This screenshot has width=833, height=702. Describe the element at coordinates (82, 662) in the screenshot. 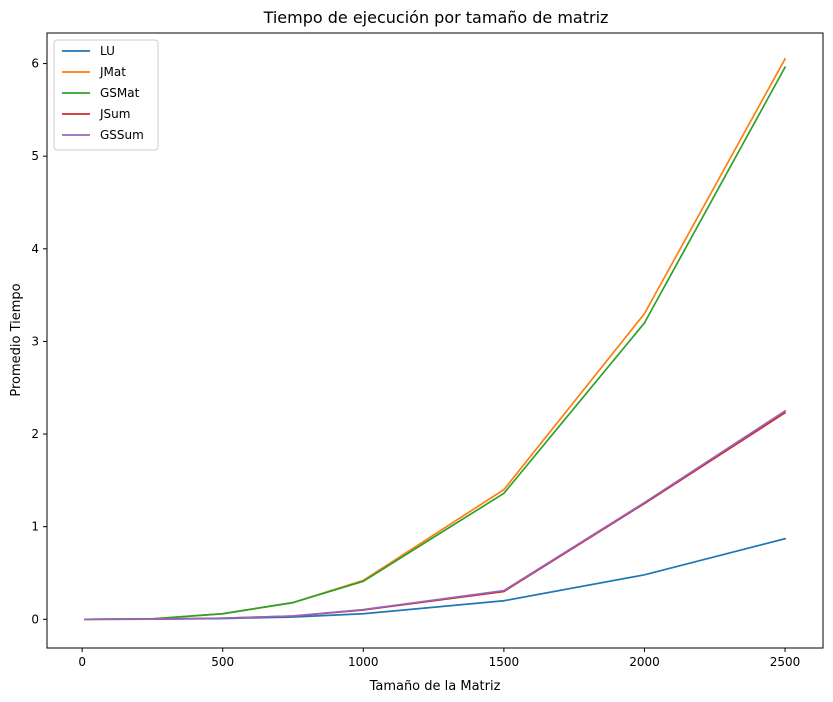

I see `x-tick-label: 0` at that location.